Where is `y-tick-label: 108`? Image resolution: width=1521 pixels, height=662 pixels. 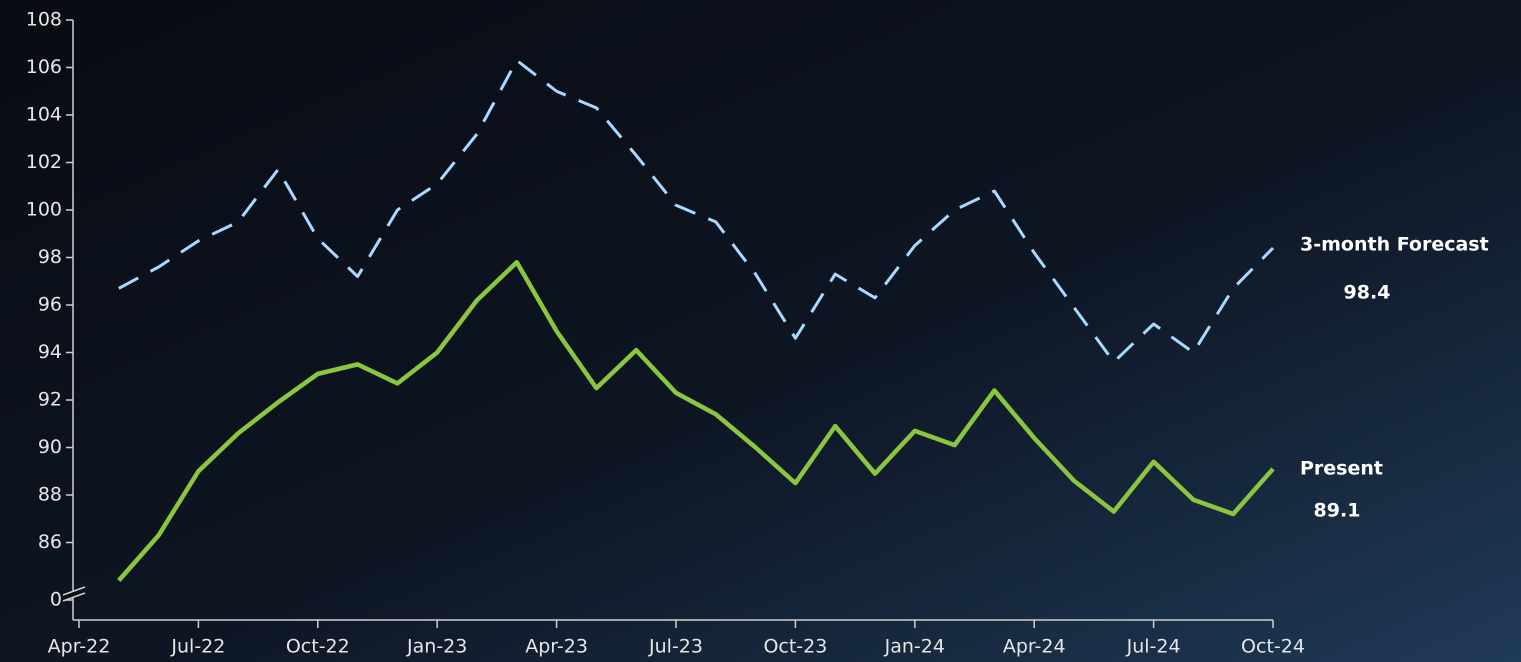
y-tick-label: 108 is located at coordinates (44, 20).